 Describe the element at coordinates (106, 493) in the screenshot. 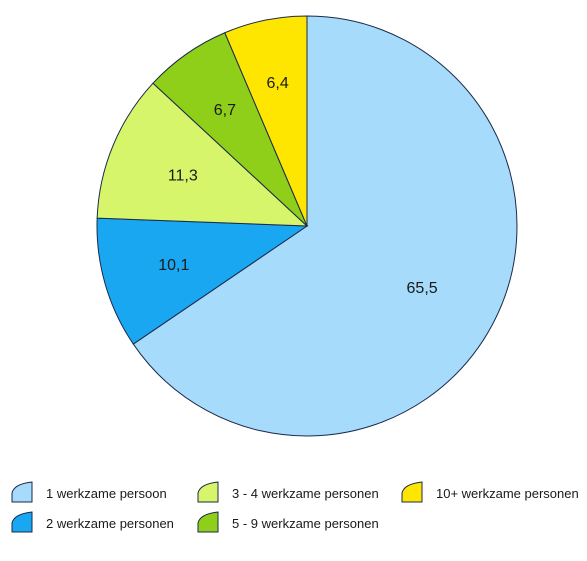

I see `legend-label-1-werkzame-persoon: 1 werkzame persoon` at that location.